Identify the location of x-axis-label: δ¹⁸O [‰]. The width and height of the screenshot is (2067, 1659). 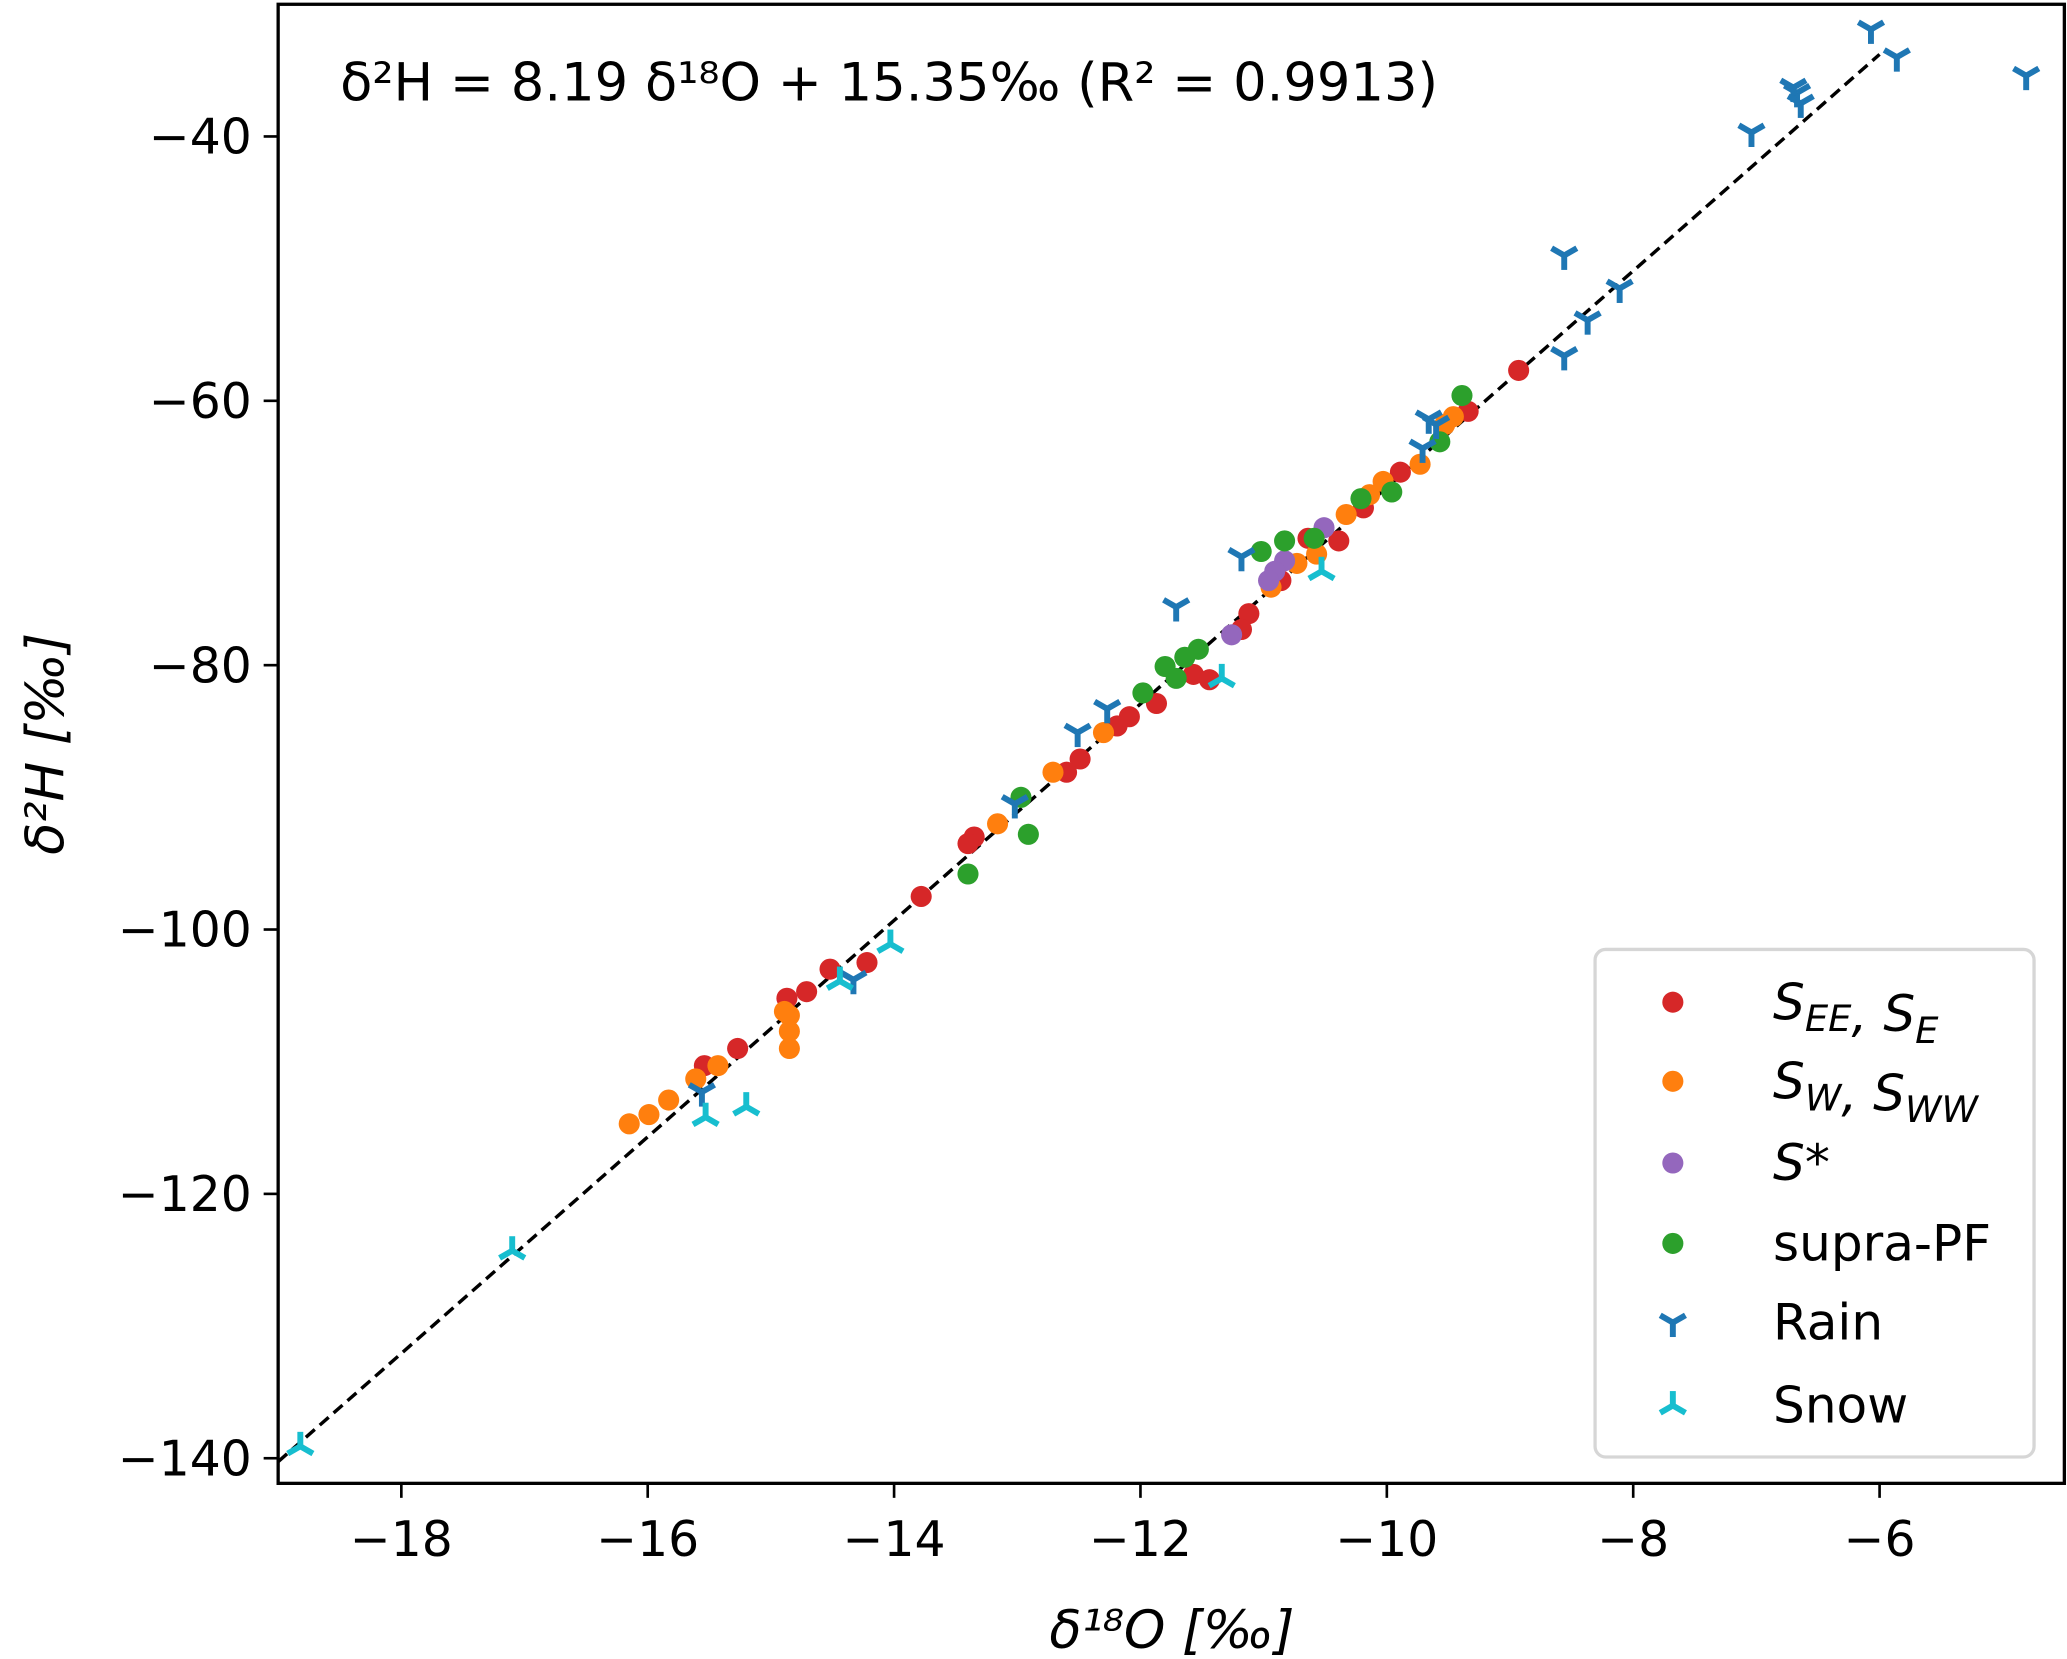
(1171, 1629).